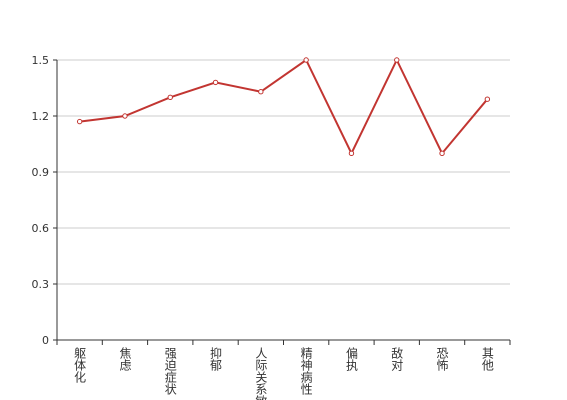  I want to click on x-tick-label: 精神病性, so click(306, 371).